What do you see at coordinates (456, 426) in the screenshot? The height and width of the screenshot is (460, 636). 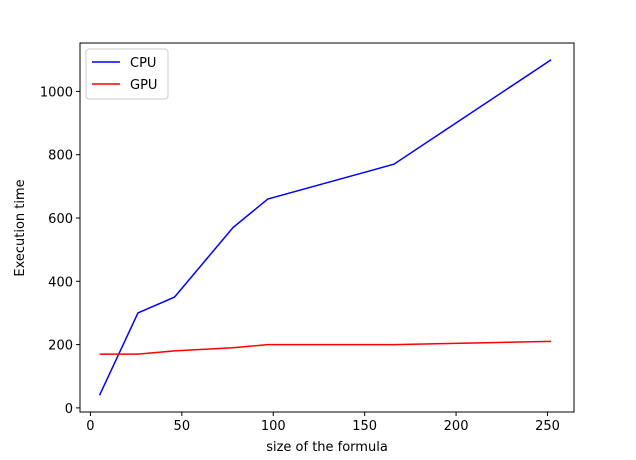 I see `x-tick-label: 200` at bounding box center [456, 426].